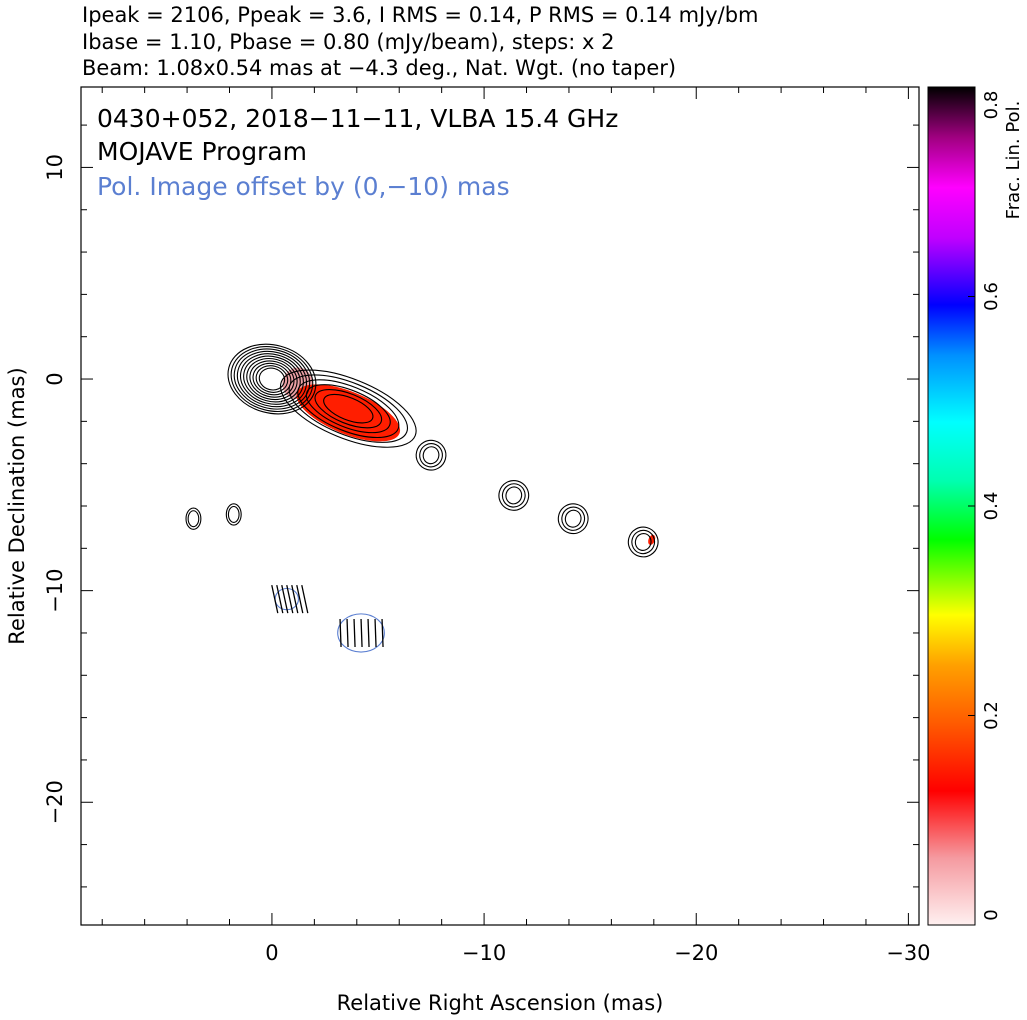  Describe the element at coordinates (991, 715) in the screenshot. I see `colorbar-tick-label: 0.2` at that location.